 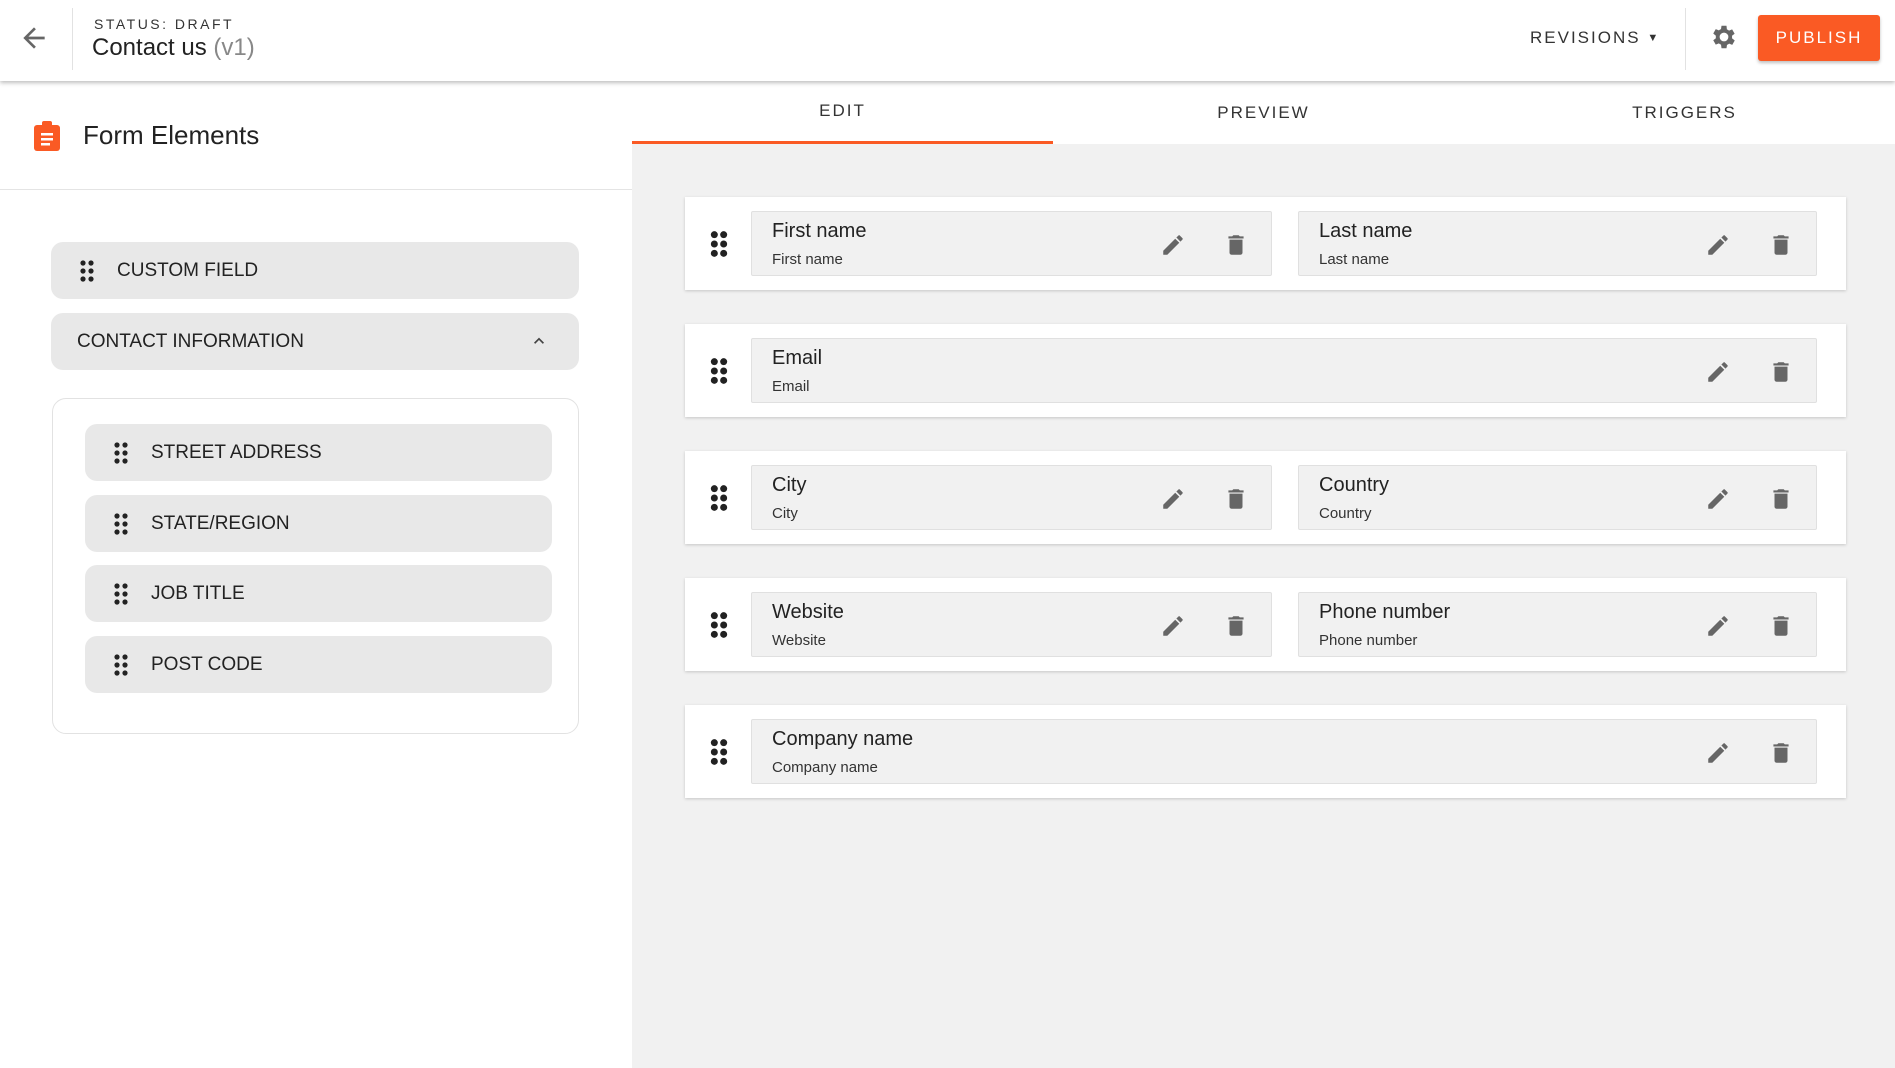 I want to click on element-item: STREET ADDRESS, so click(x=318, y=452).